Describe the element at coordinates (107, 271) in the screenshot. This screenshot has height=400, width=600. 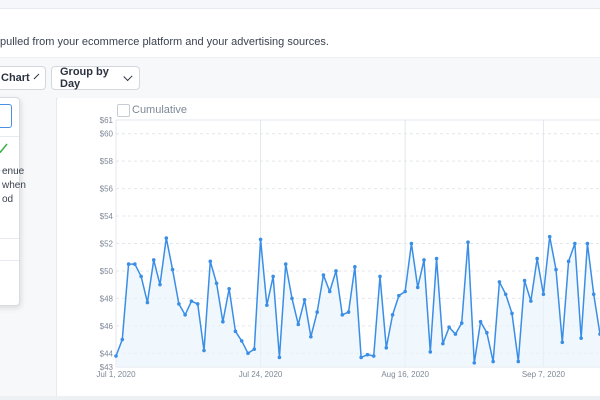
I see `y-tick-label: $50` at that location.